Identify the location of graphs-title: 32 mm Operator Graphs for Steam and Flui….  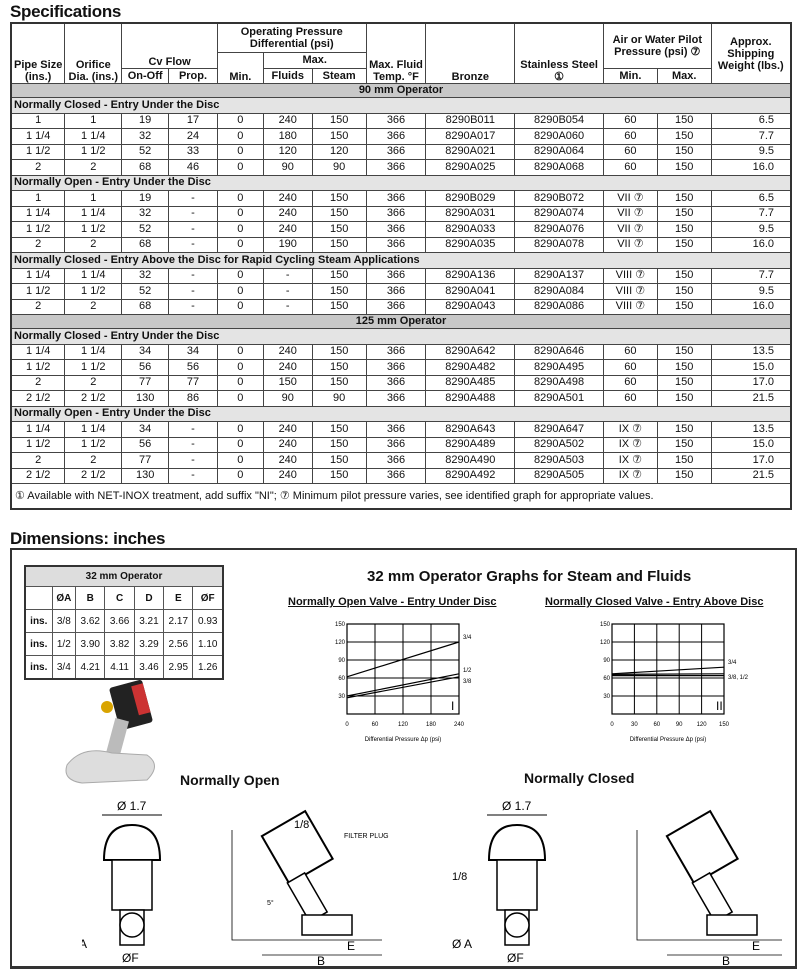
(529, 576).